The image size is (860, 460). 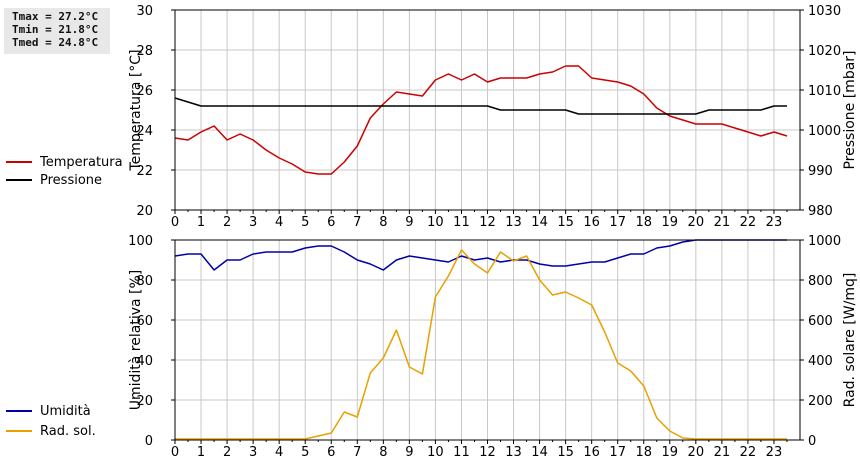 I want to click on y-tick-label: 26, so click(x=144, y=91).